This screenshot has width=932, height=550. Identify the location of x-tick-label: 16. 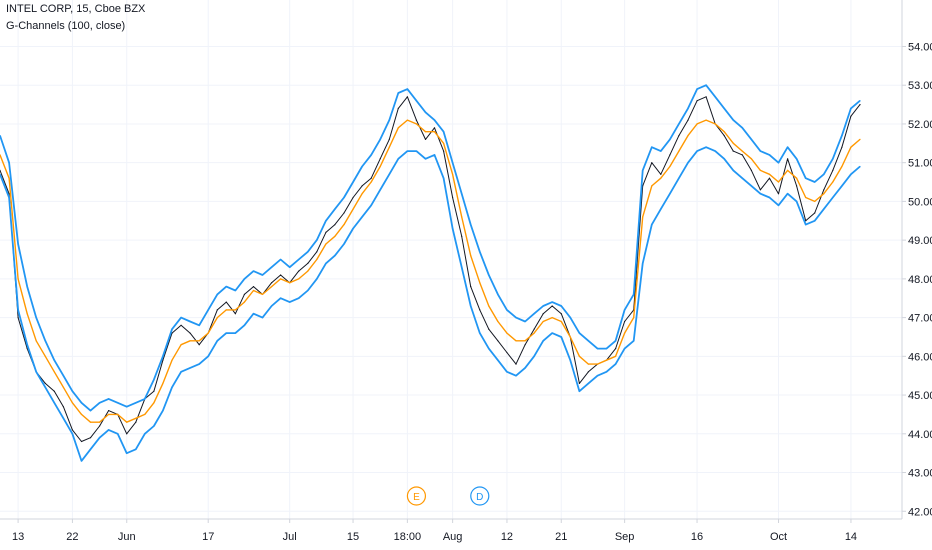
(697, 537).